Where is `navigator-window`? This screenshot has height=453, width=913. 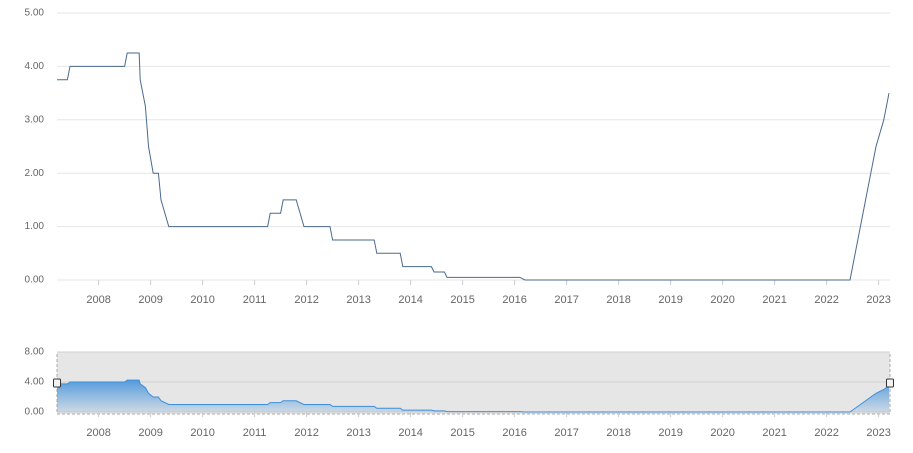
navigator-window is located at coordinates (473, 383).